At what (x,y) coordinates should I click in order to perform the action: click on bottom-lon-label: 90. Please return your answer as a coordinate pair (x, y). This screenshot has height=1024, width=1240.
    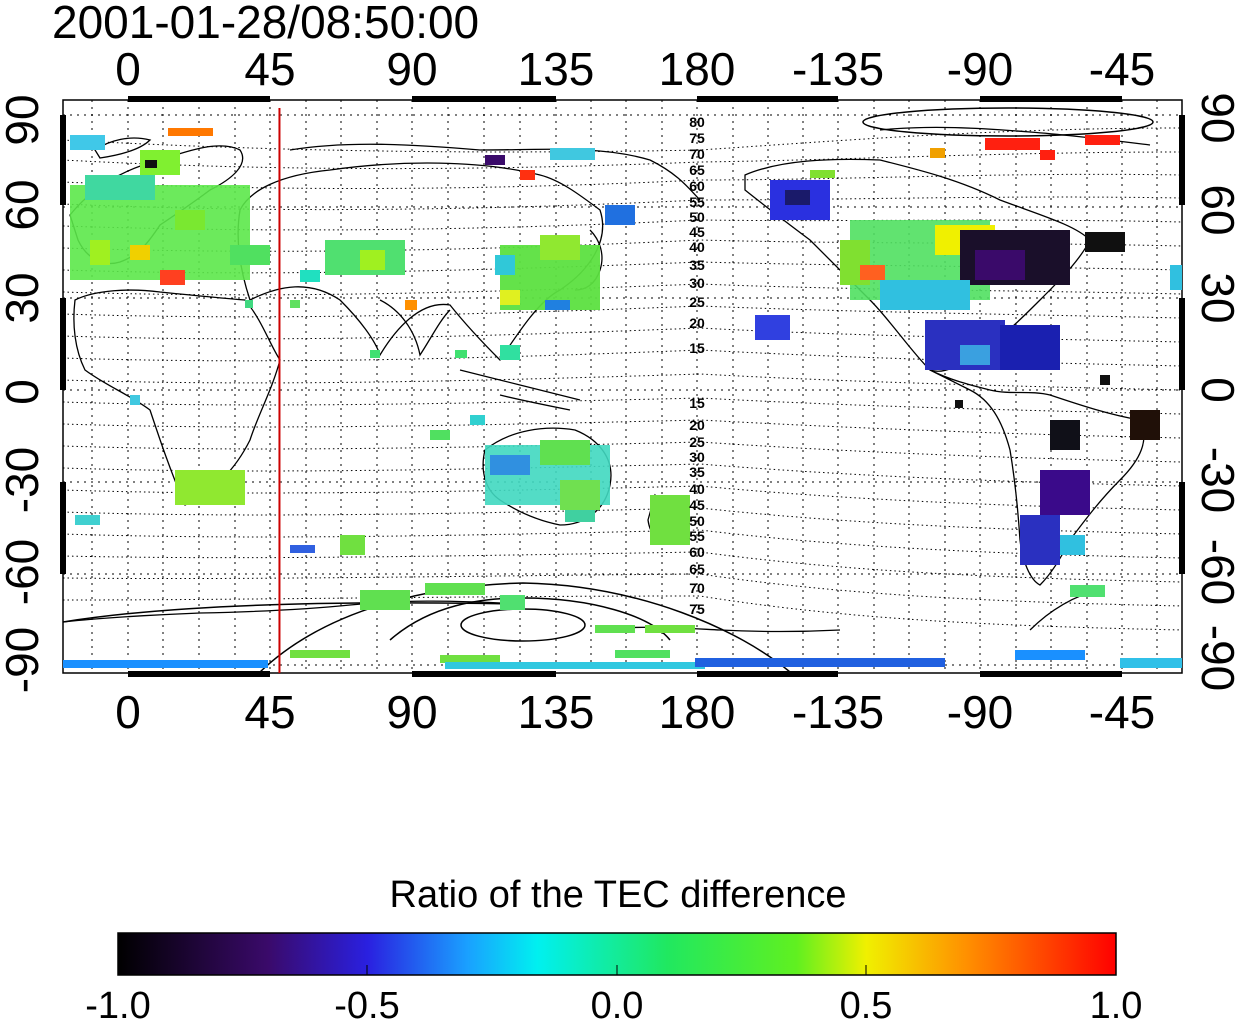
    Looking at the image, I should click on (411, 712).